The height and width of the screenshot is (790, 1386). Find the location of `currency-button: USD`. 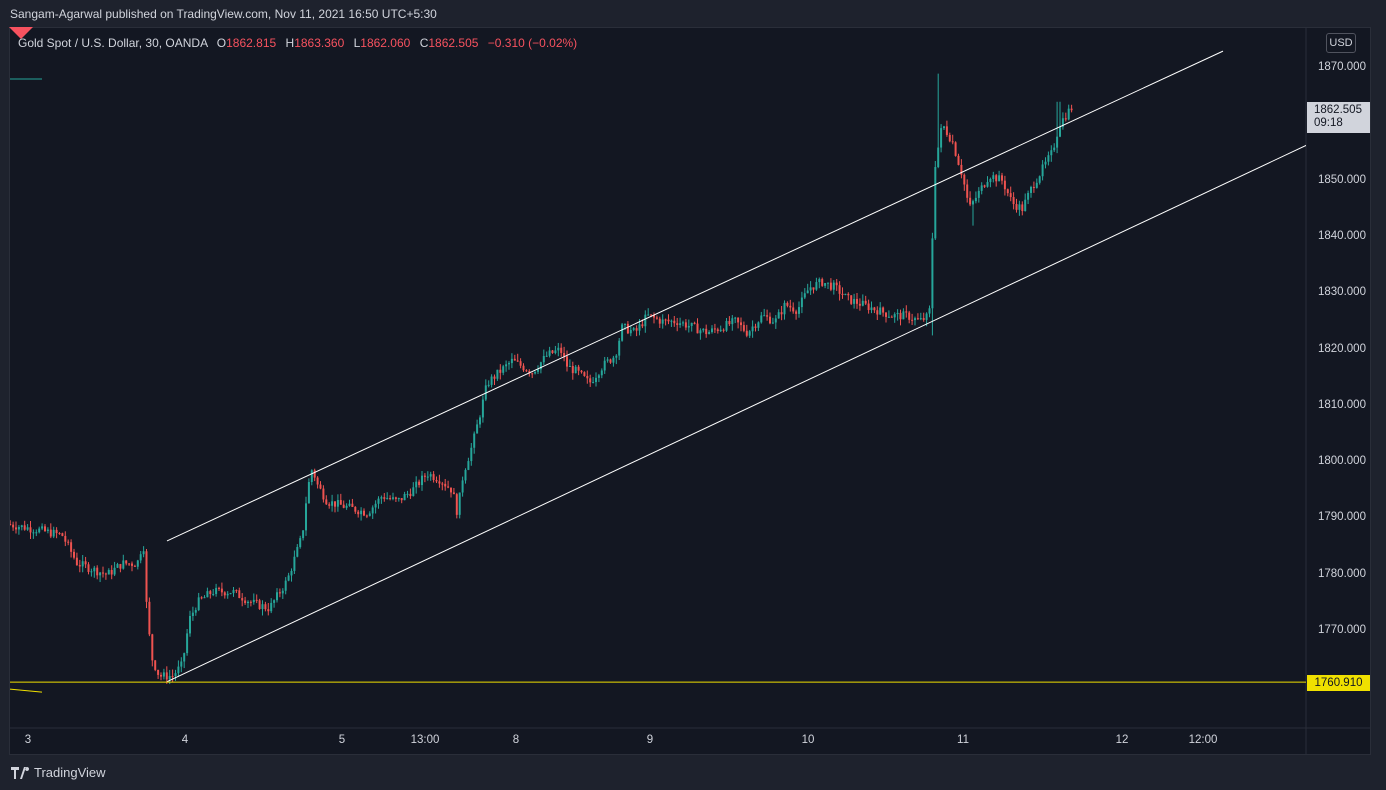

currency-button: USD is located at coordinates (1341, 43).